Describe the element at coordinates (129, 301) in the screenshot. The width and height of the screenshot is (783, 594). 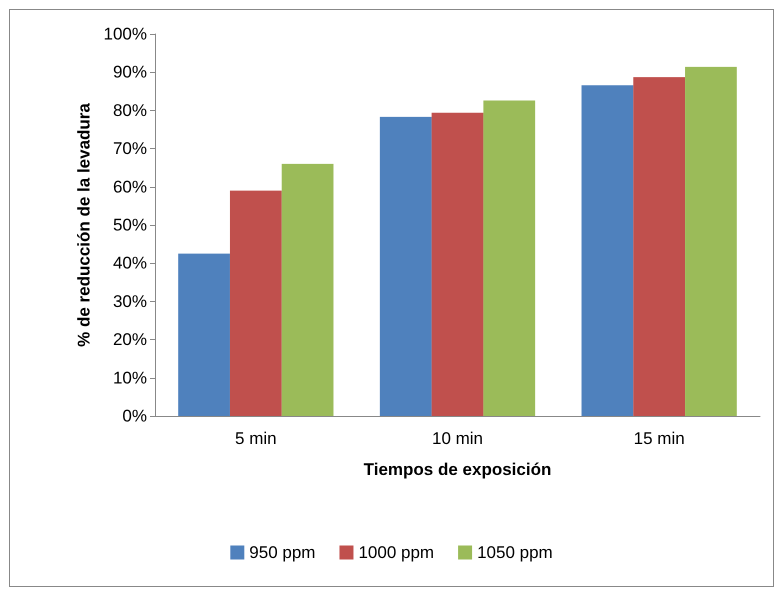
I see `y-tick-label: 30%` at that location.